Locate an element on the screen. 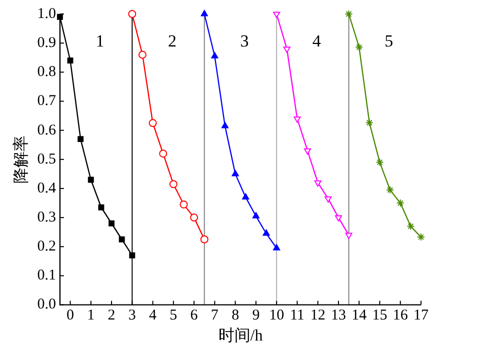  y-tick-label: 0.4 is located at coordinates (46, 188).